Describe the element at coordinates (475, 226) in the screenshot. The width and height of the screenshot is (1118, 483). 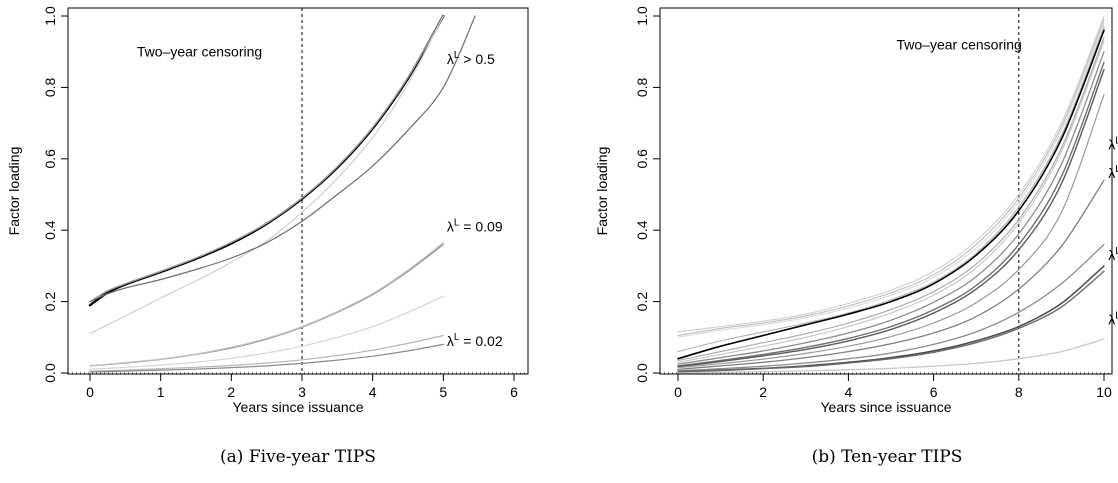
I see `lambda-label: λL = 0.09` at that location.